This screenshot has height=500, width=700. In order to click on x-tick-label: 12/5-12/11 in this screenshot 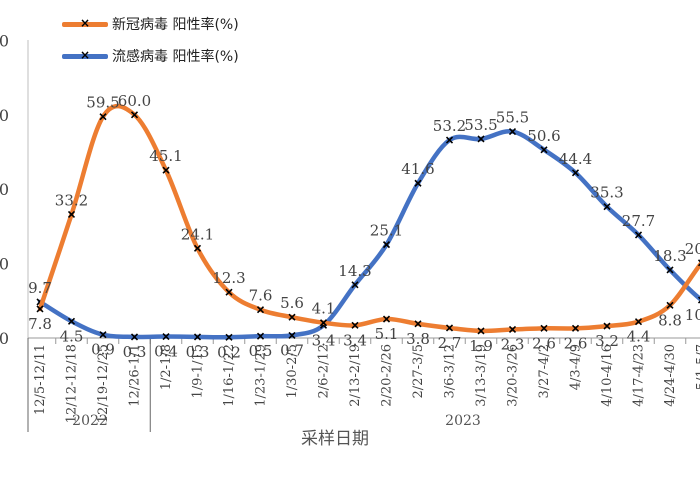, I will do `click(40, 379)`.